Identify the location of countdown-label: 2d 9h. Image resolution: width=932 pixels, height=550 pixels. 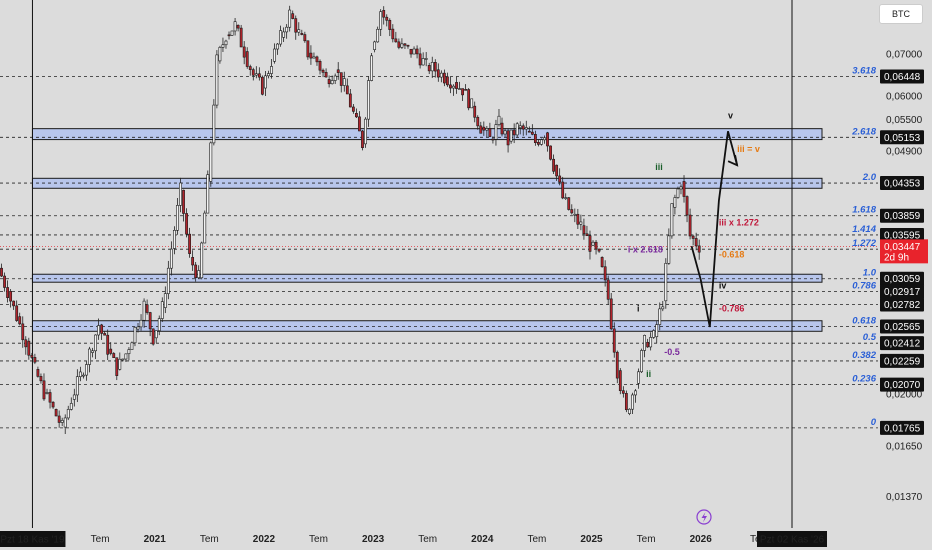
(896, 257).